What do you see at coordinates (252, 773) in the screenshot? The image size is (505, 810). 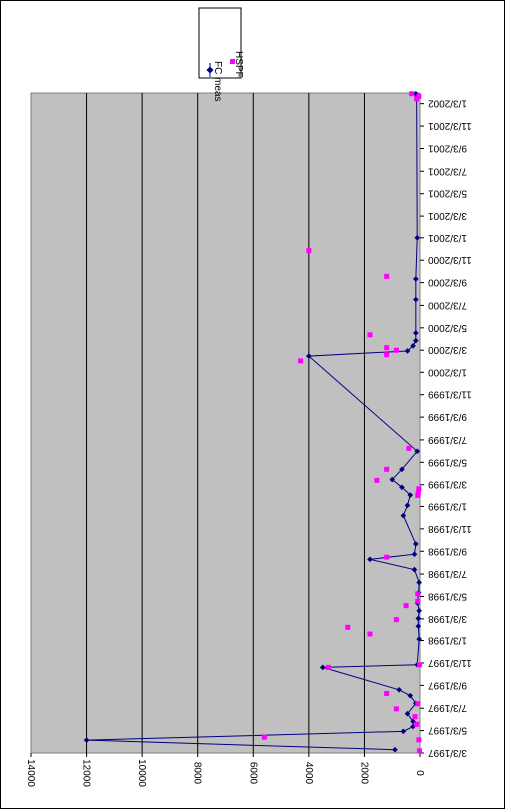 I see `y-tick-label: 6000` at bounding box center [252, 773].